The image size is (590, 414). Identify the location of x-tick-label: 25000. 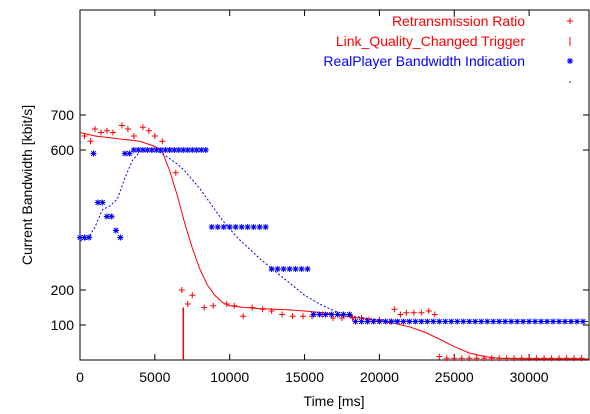
(454, 377).